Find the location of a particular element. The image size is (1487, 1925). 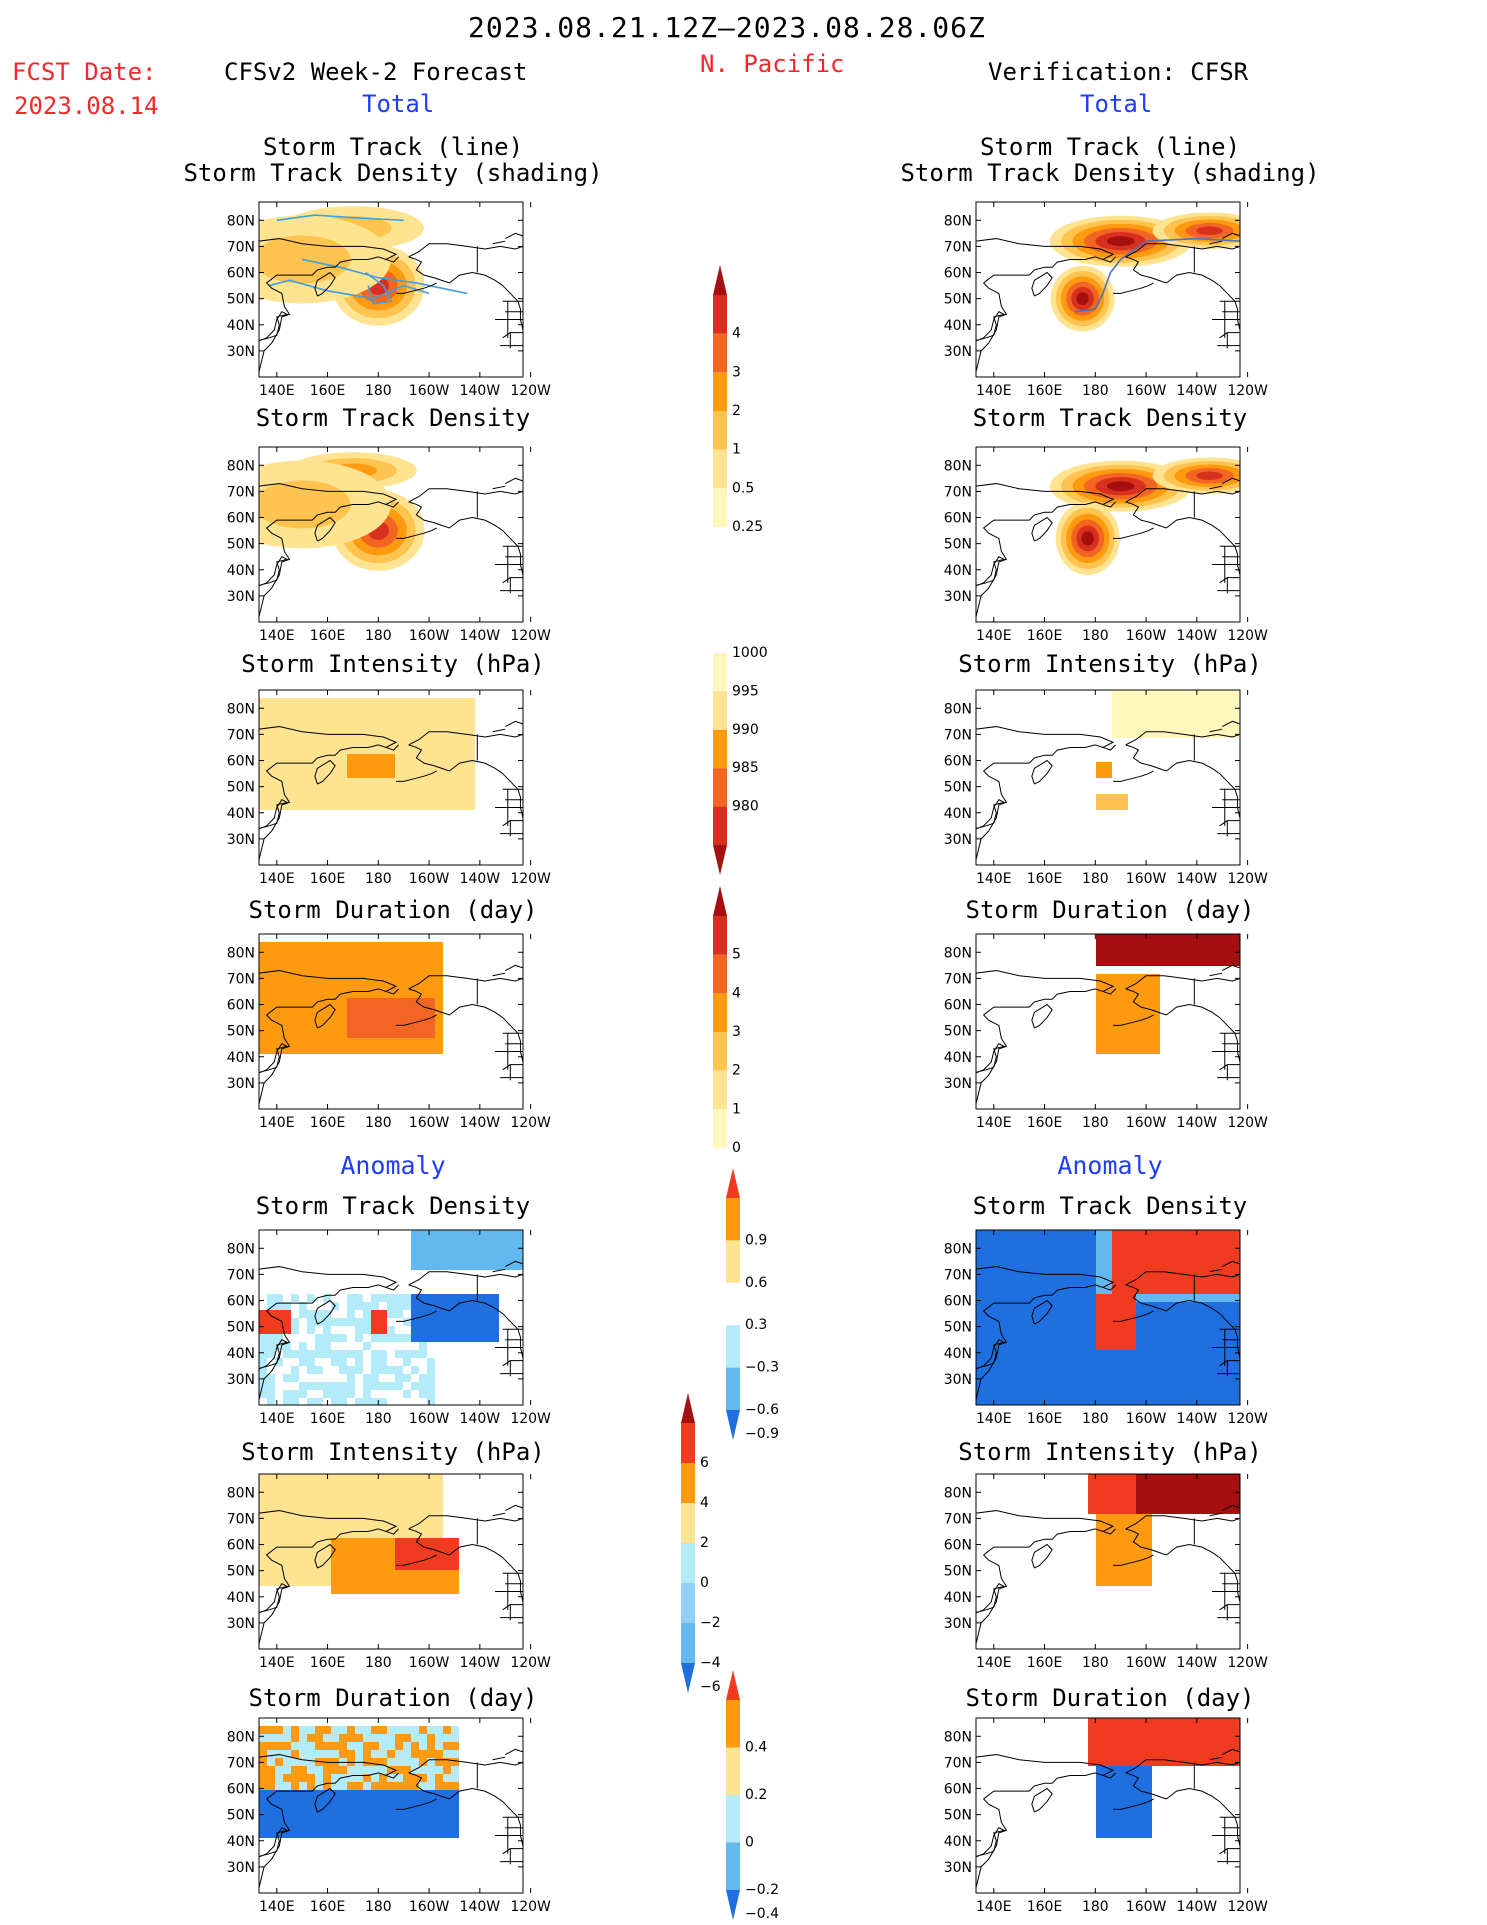

panel-title-l2: Storm Intensity (hPa) is located at coordinates (393, 664).